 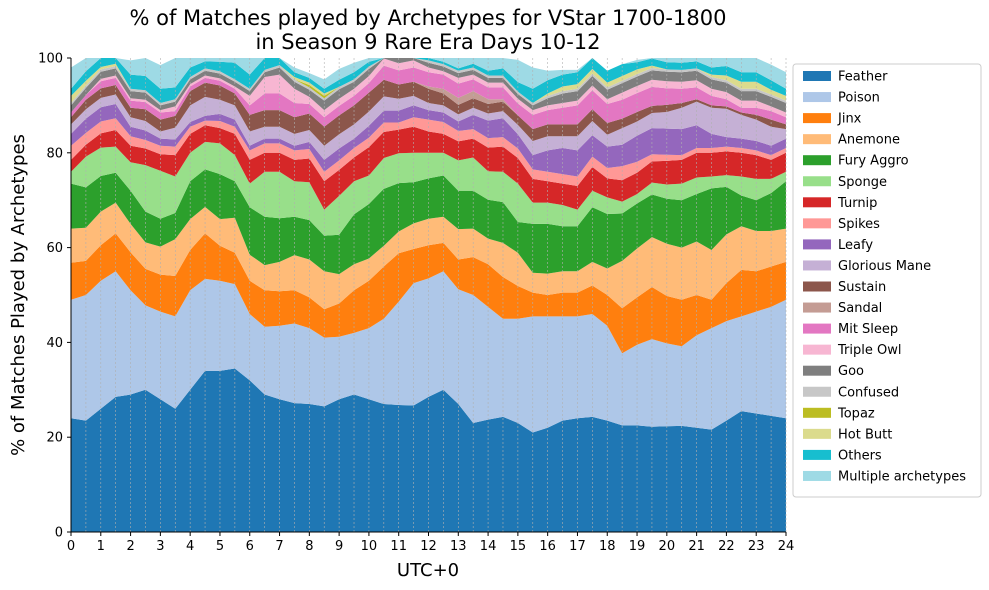 What do you see at coordinates (547, 546) in the screenshot?
I see `x-tick-label: 16` at bounding box center [547, 546].